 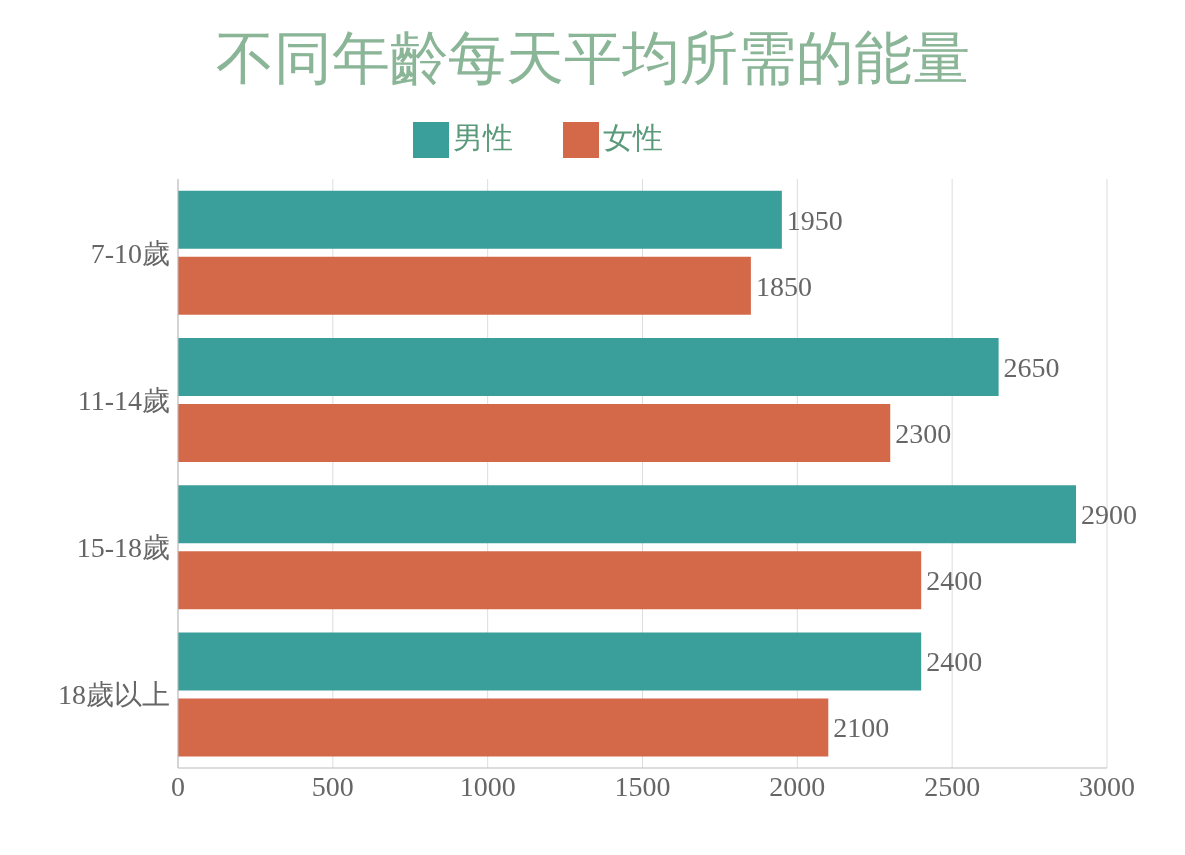 I want to click on y-tick-label: 18歲以上, so click(x=114, y=695).